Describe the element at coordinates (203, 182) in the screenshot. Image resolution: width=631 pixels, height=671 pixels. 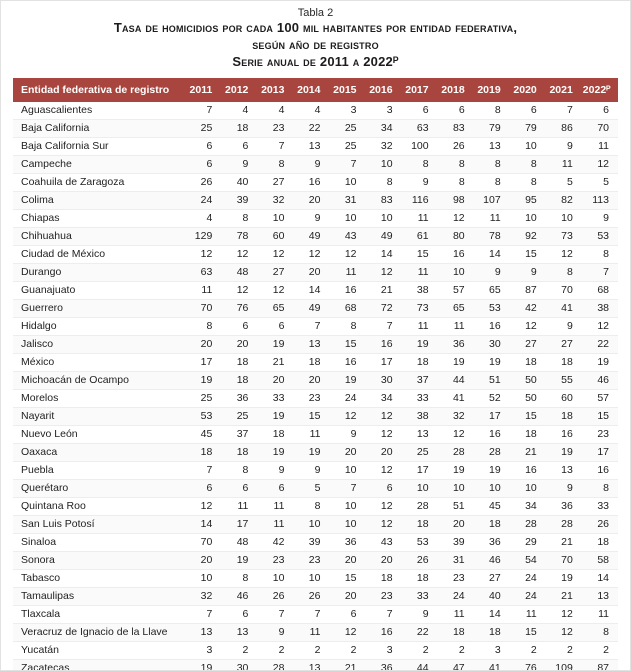
I see `rate-value: 26` at that location.